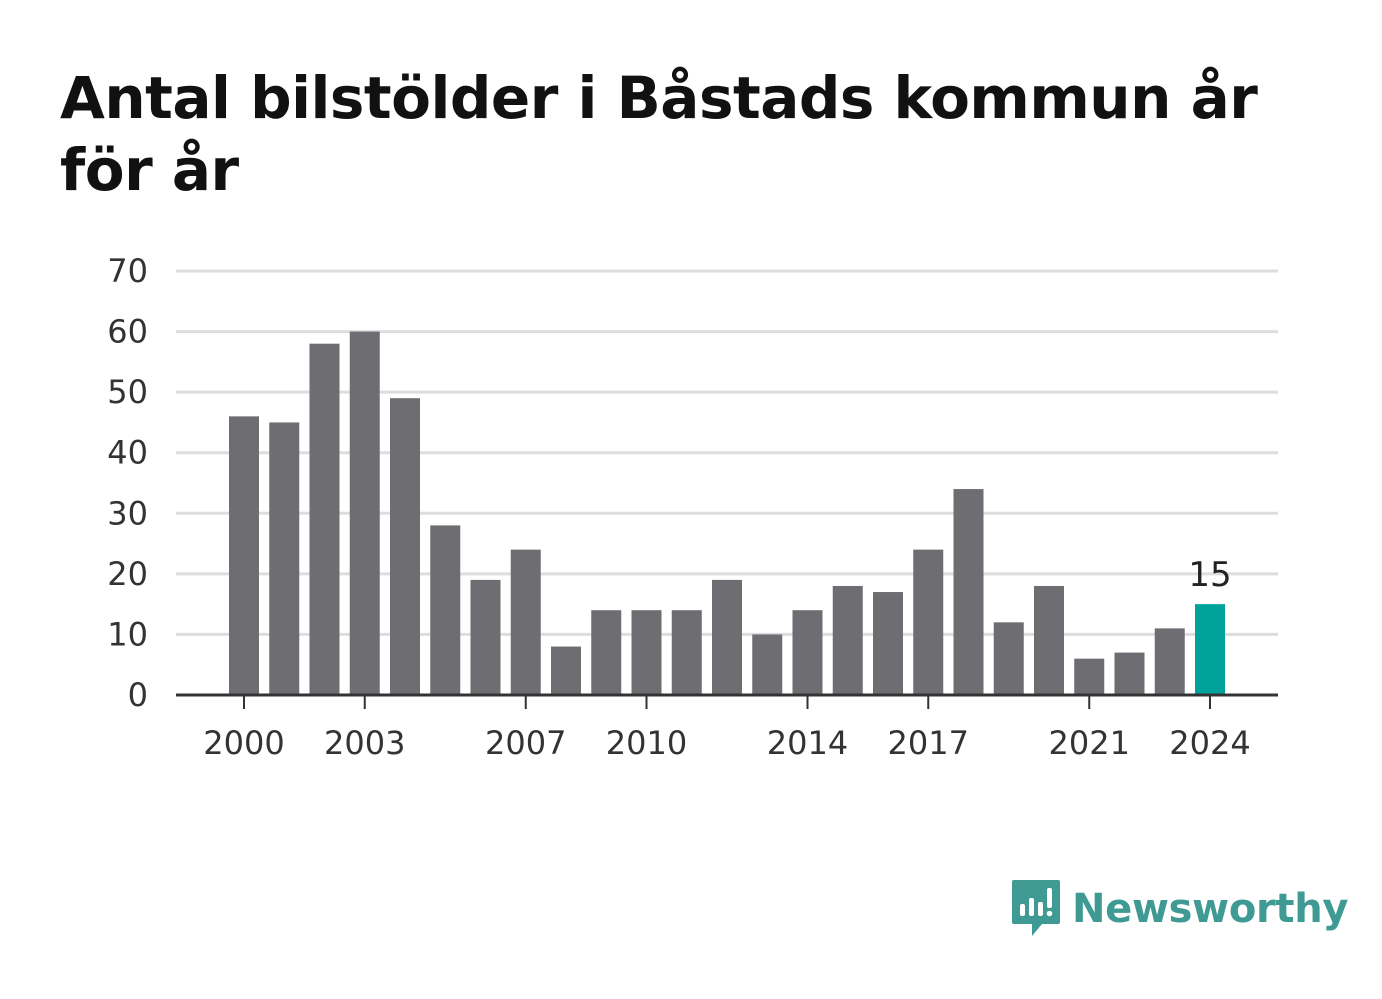  What do you see at coordinates (138, 695) in the screenshot?
I see `y-tick-label: 0` at bounding box center [138, 695].